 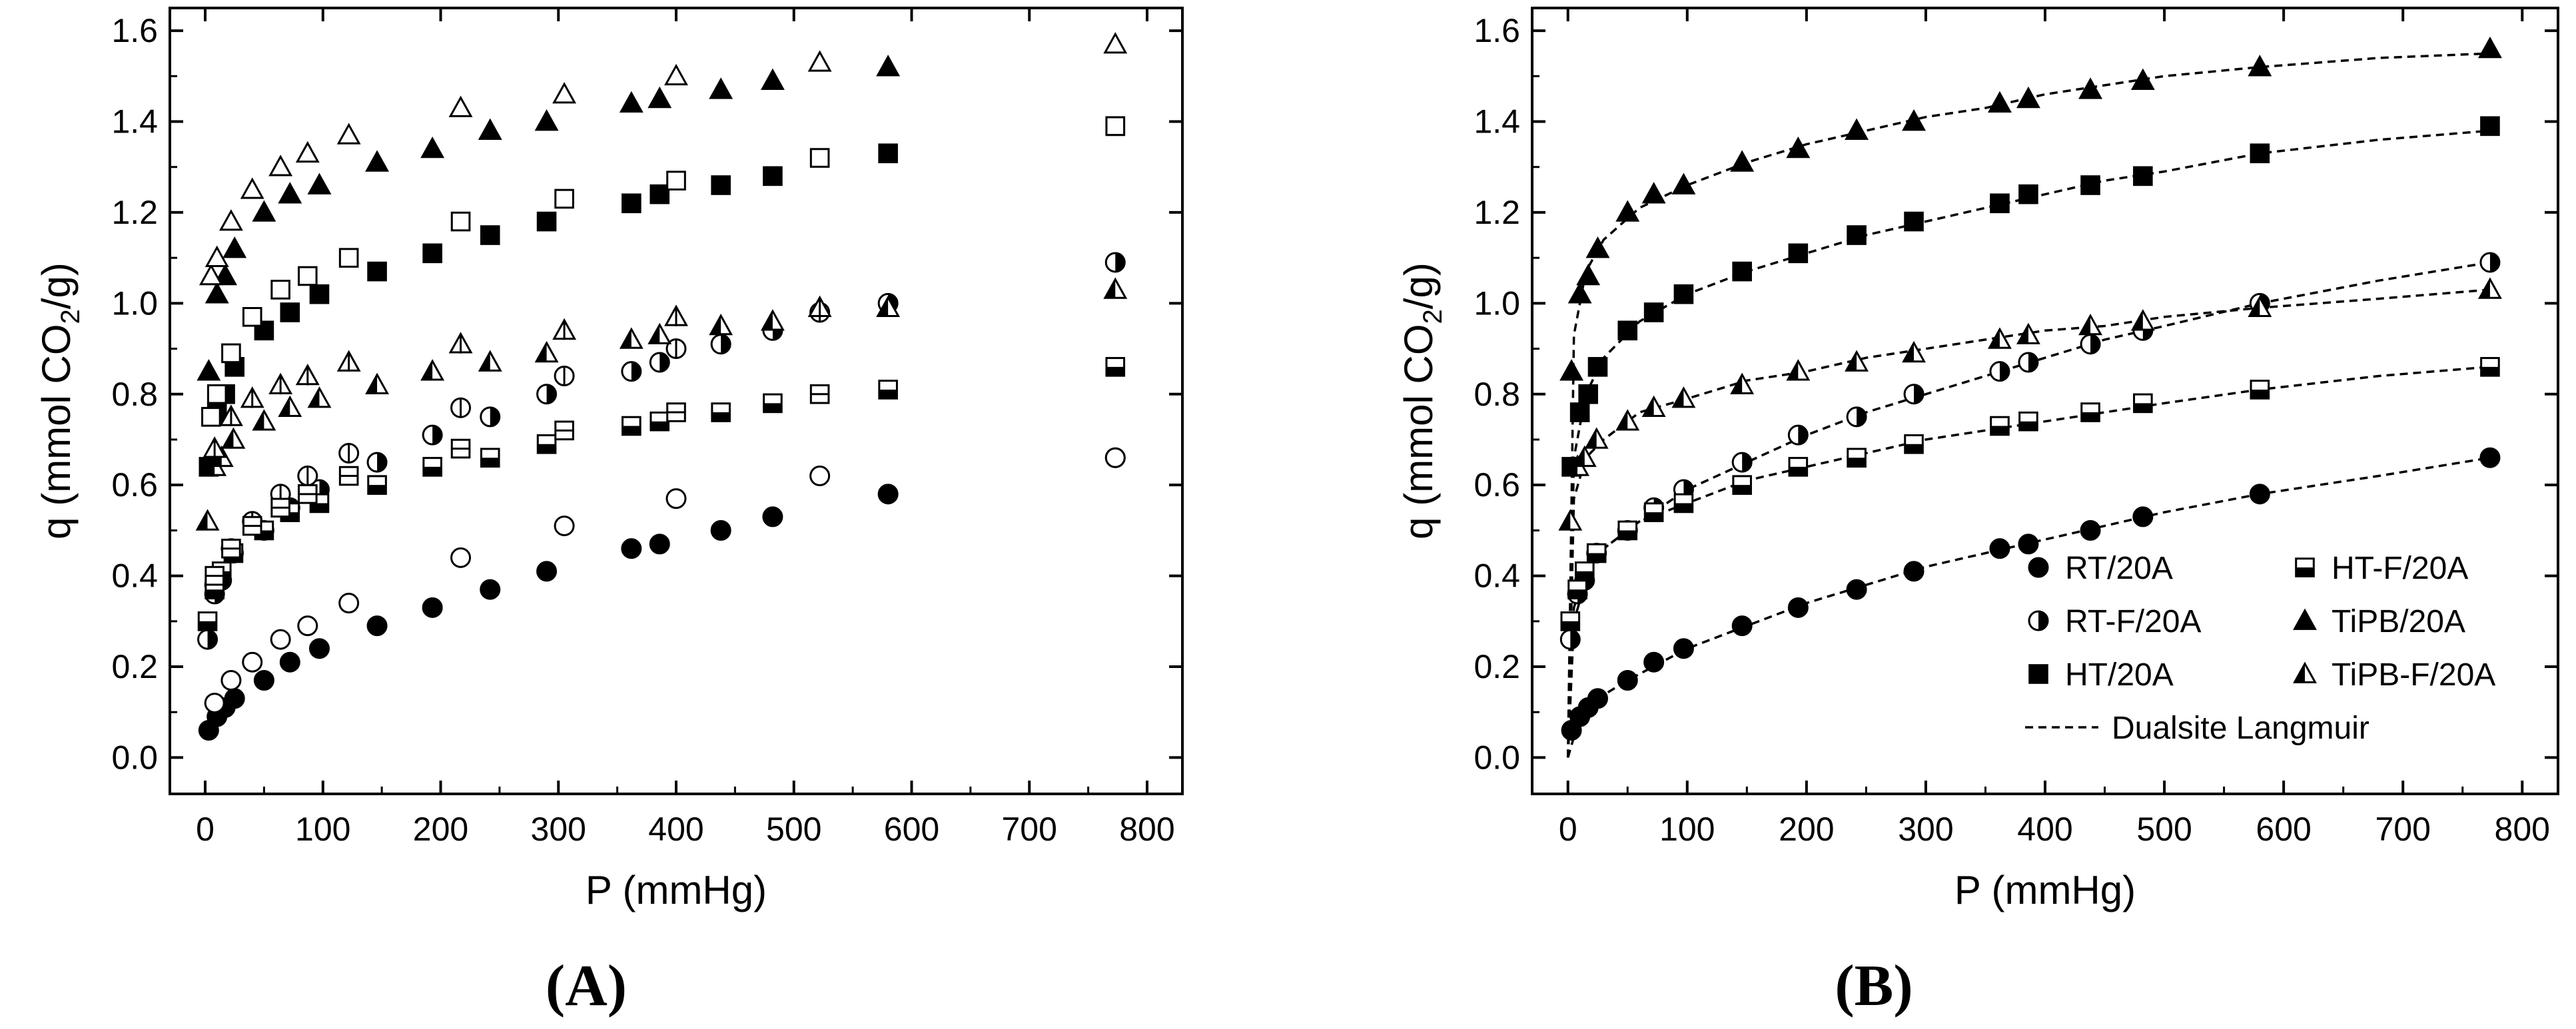 I want to click on series-square-half, so click(x=661, y=494).